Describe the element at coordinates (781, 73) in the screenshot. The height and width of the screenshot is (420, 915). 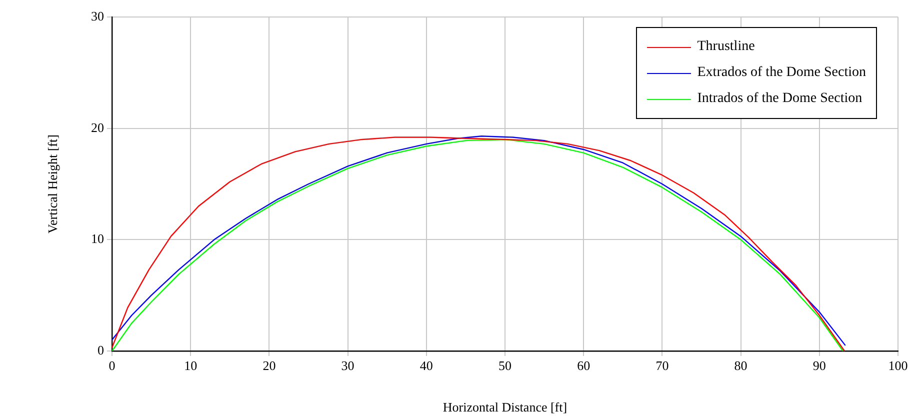
I see `legend-label: Extrados of the Dome Section` at that location.